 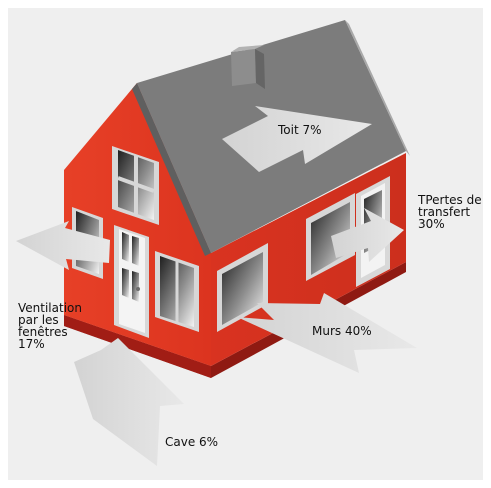 I want to click on chimney, so click(x=243, y=67).